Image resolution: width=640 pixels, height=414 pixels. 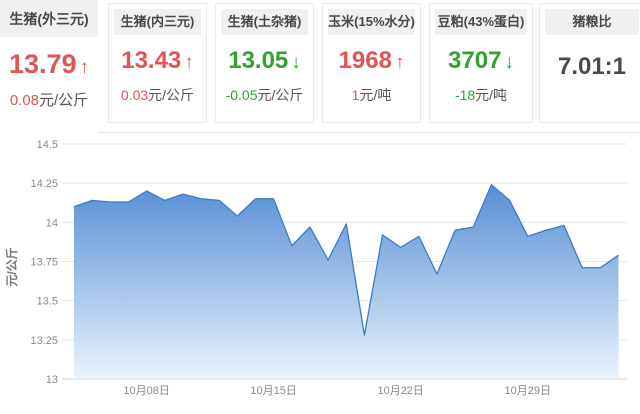 I want to click on svg-text: 10月08日, so click(x=146, y=391).